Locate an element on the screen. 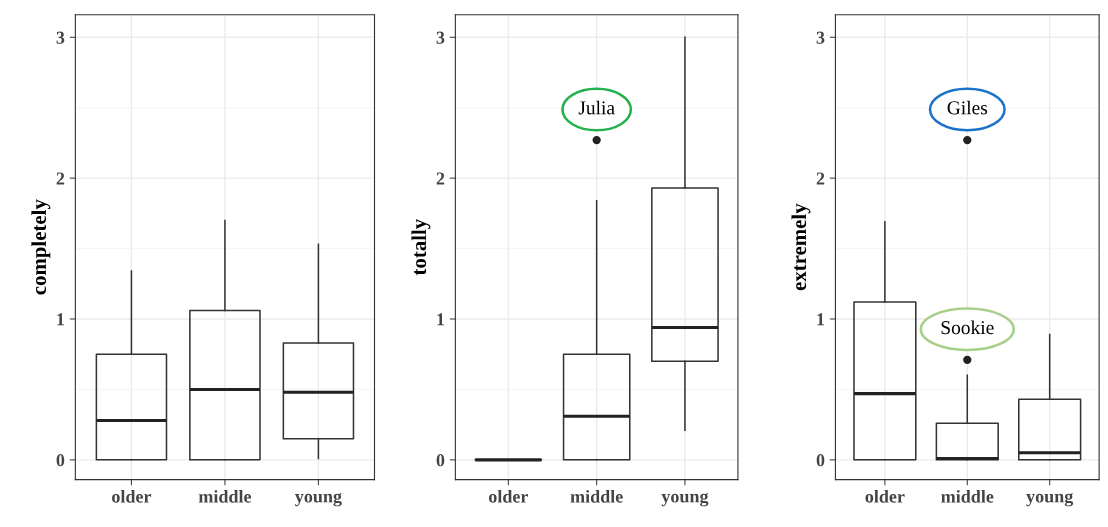  y-axis-title: completely is located at coordinates (41, 247).